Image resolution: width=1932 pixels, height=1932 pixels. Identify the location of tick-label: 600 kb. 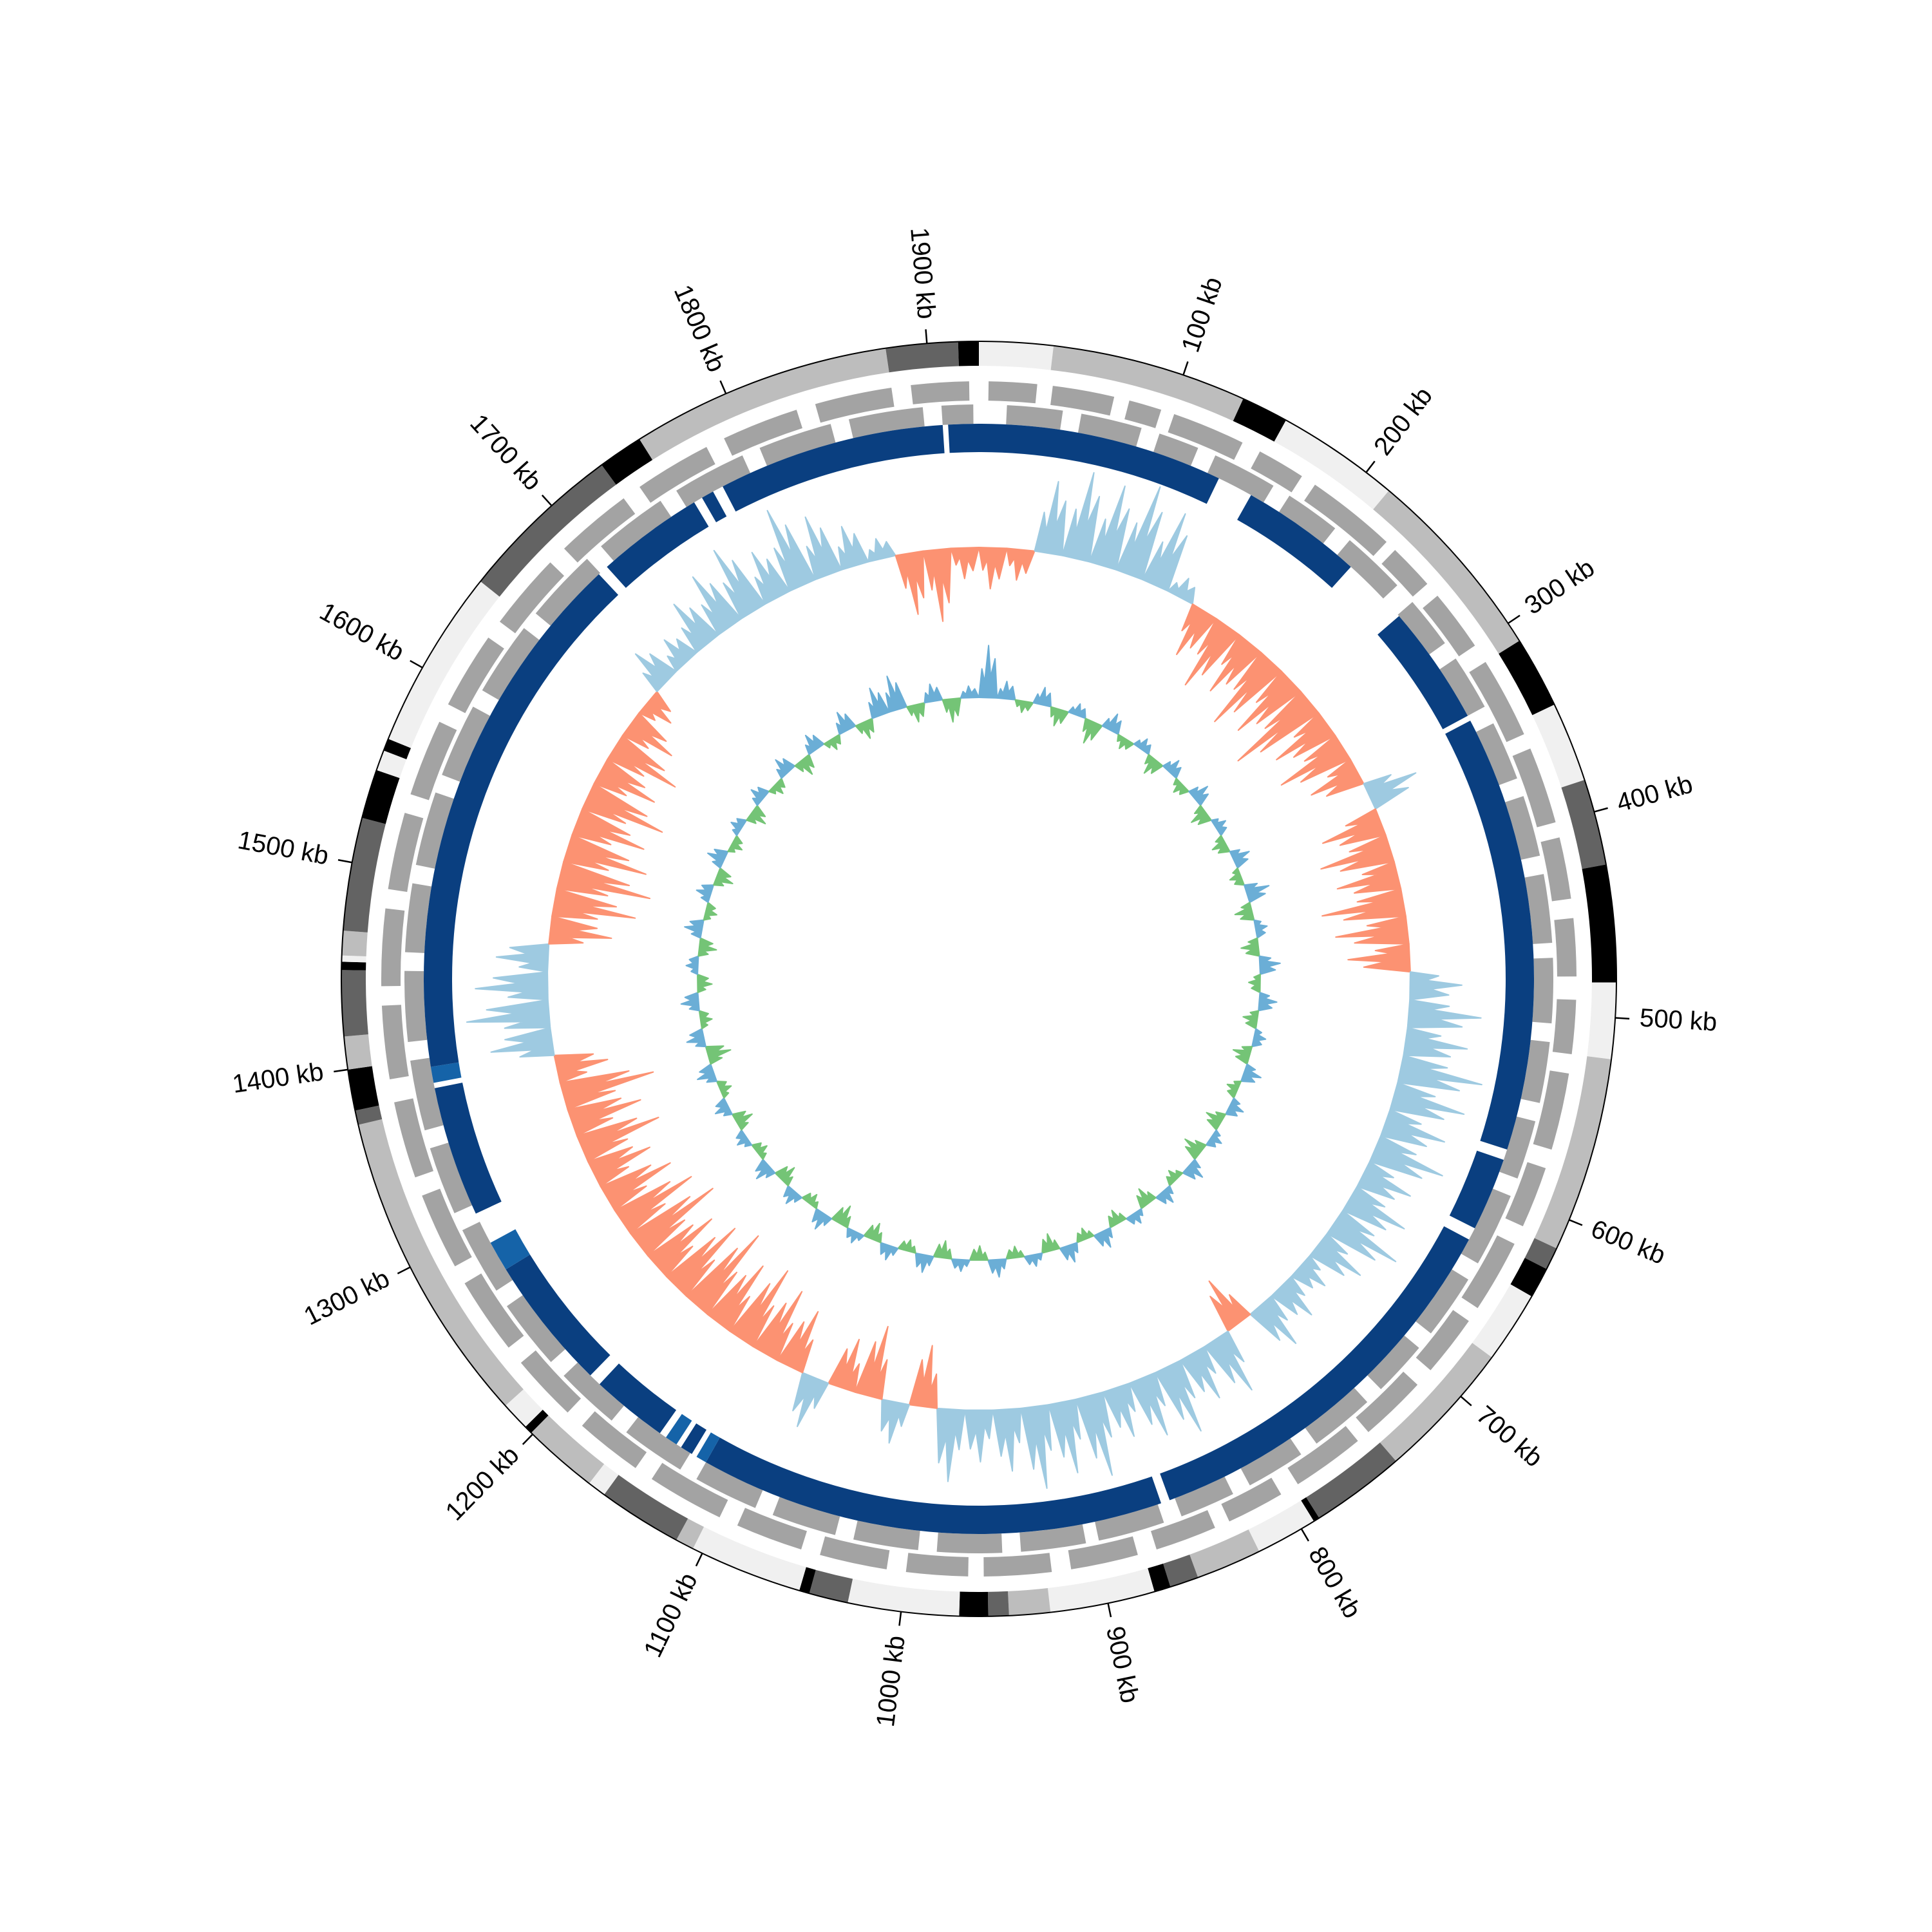
(1628, 1242).